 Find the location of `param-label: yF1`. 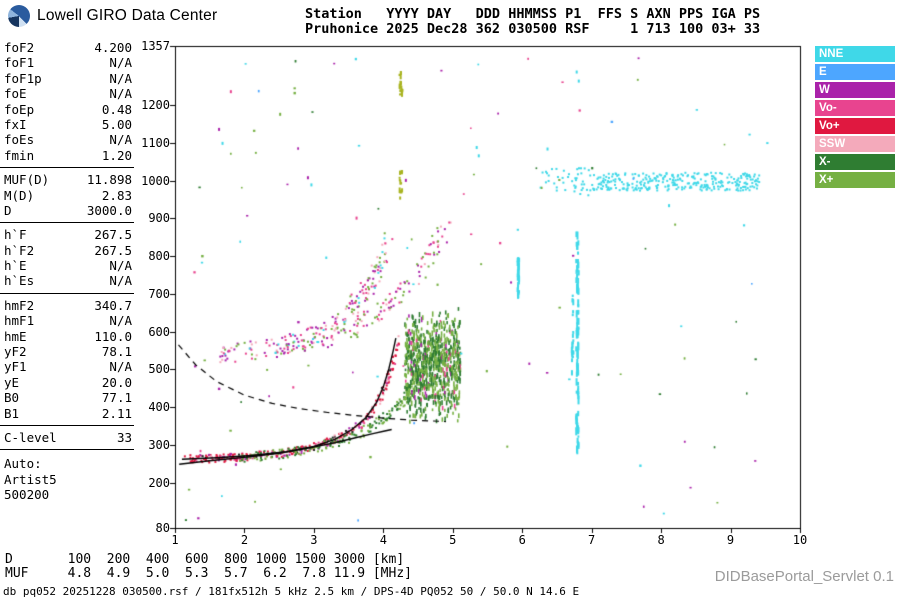

param-label: yF1 is located at coordinates (15, 367).